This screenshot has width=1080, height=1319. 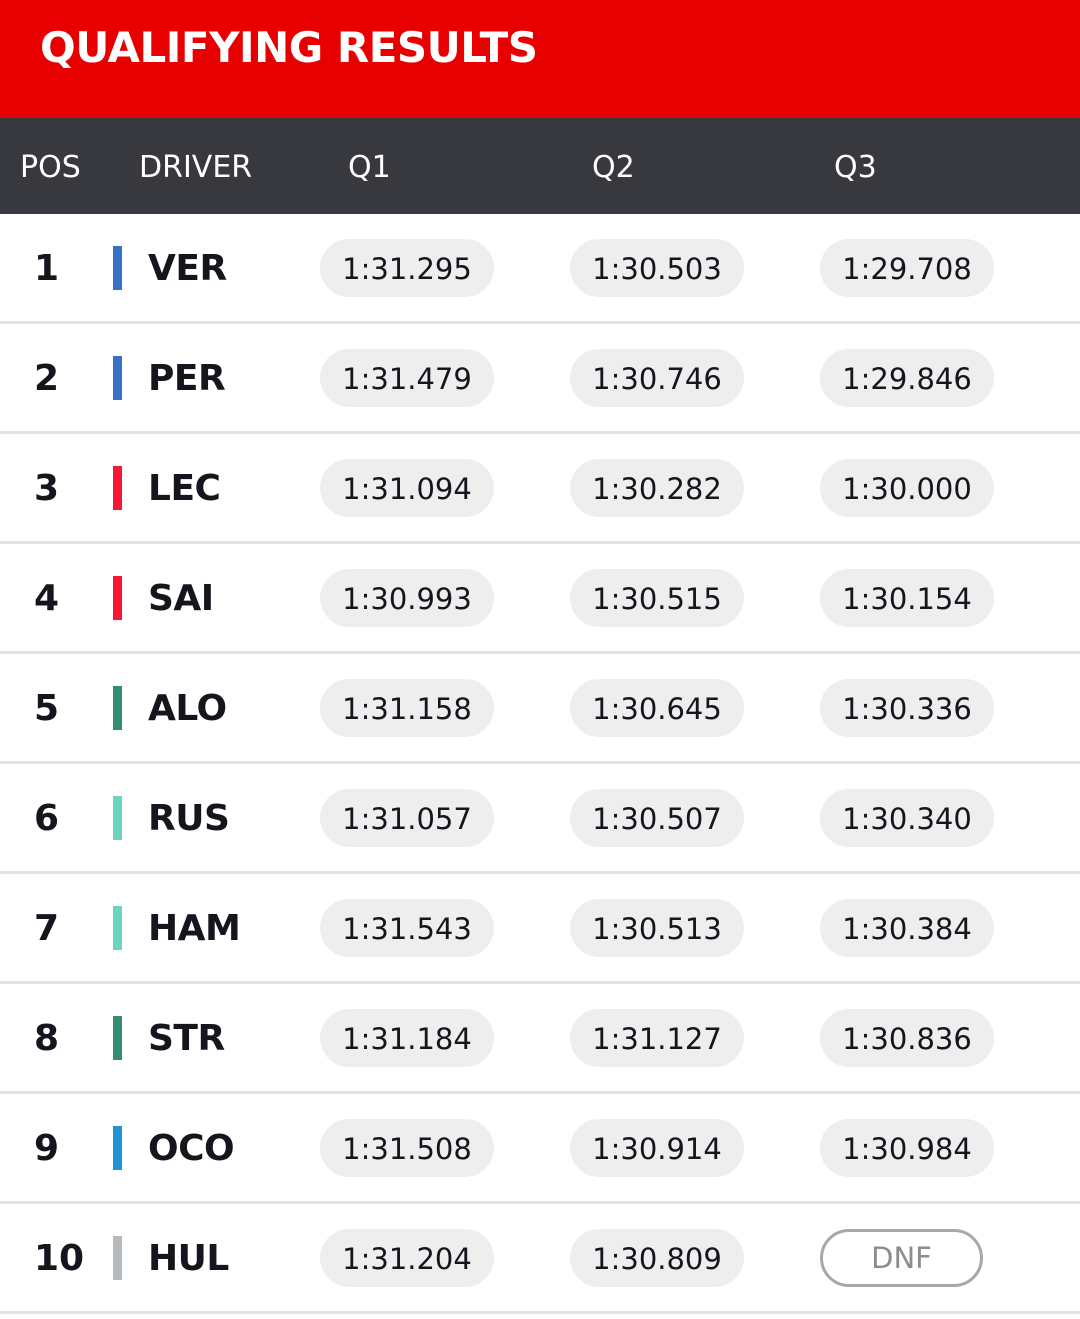 I want to click on table-row: 3 LEC 1:31.094 1:30.282 1:30.000, so click(x=540, y=489).